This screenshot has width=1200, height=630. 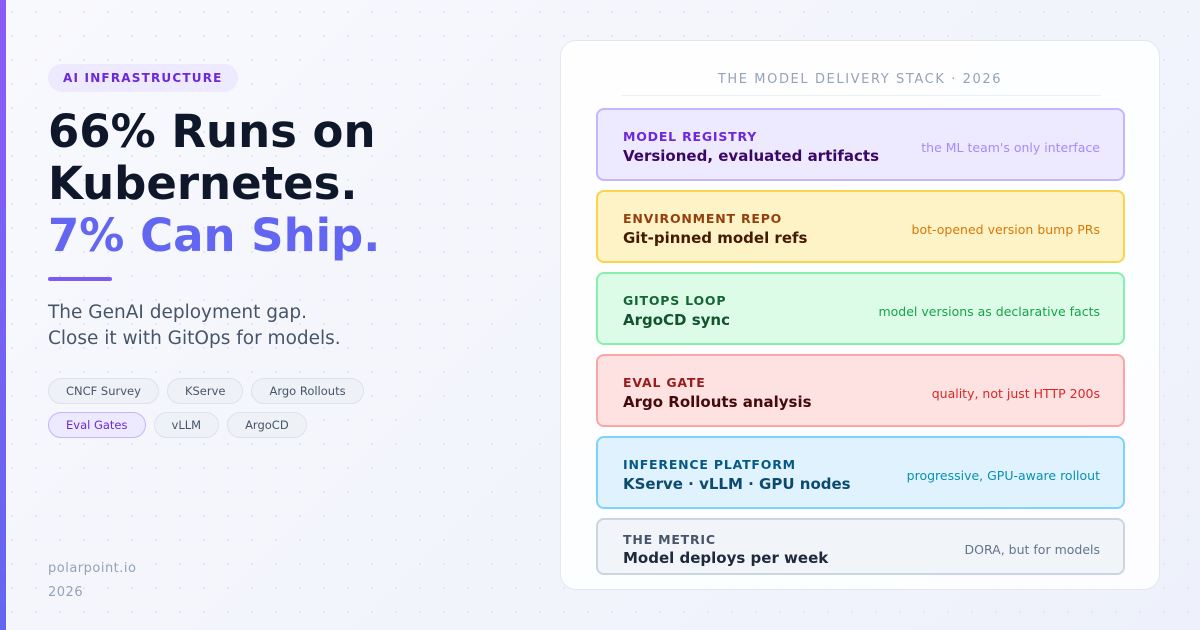 What do you see at coordinates (307, 391) in the screenshot?
I see `tag: Argo Rollouts` at bounding box center [307, 391].